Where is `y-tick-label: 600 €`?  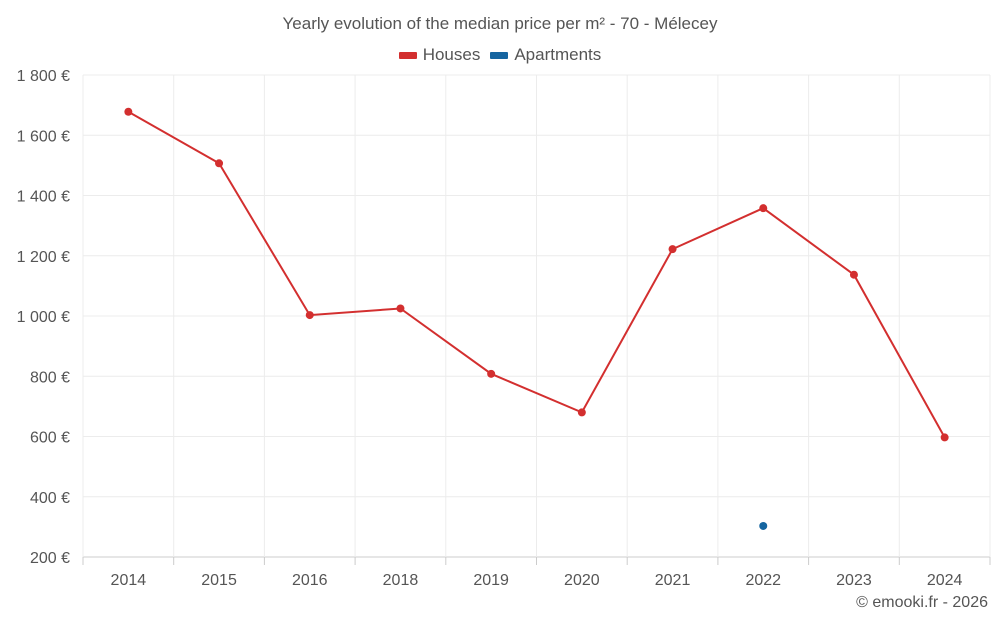 y-tick-label: 600 € is located at coordinates (50, 438).